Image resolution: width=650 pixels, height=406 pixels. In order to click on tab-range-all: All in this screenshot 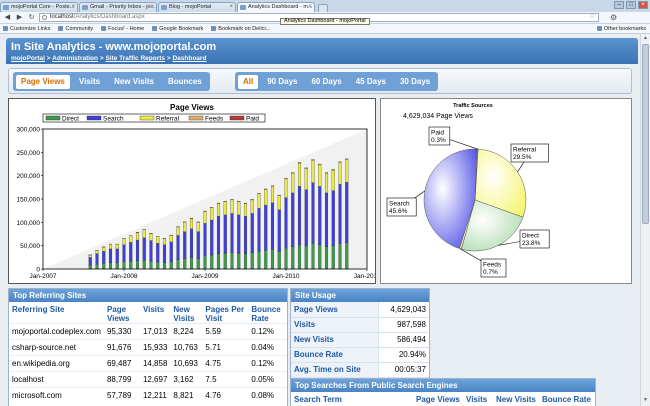, I will do `click(248, 81)`.